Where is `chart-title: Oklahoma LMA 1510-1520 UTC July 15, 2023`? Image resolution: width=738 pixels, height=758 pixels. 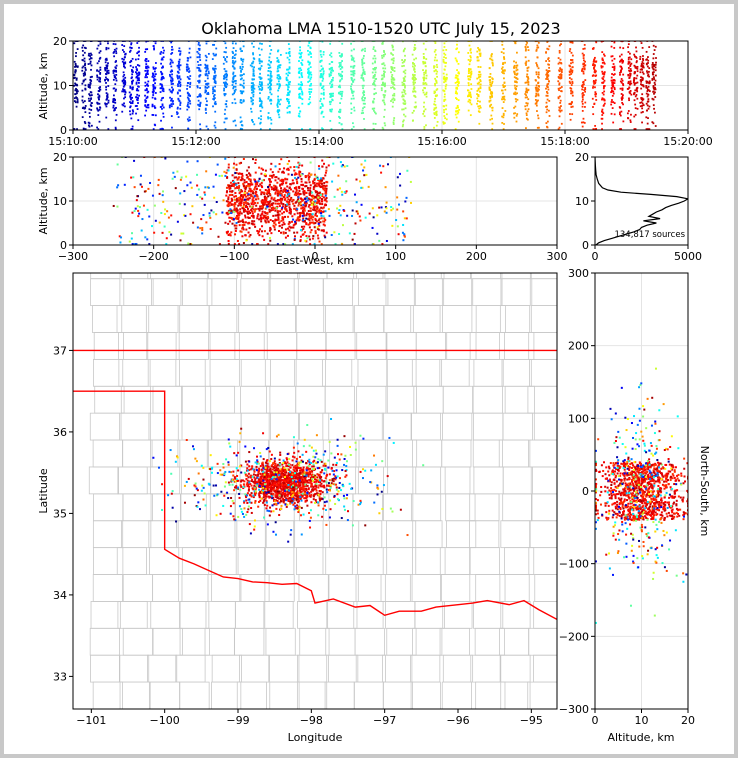 chart-title: Oklahoma LMA 1510-1520 UTC July 15, 2023 is located at coordinates (380, 28).